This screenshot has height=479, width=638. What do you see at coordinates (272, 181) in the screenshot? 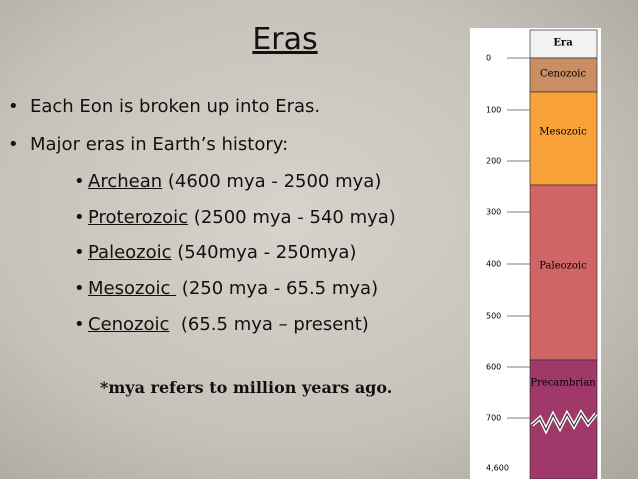
I see `era-range: (4600 mya - 2500 mya)` at bounding box center [272, 181].